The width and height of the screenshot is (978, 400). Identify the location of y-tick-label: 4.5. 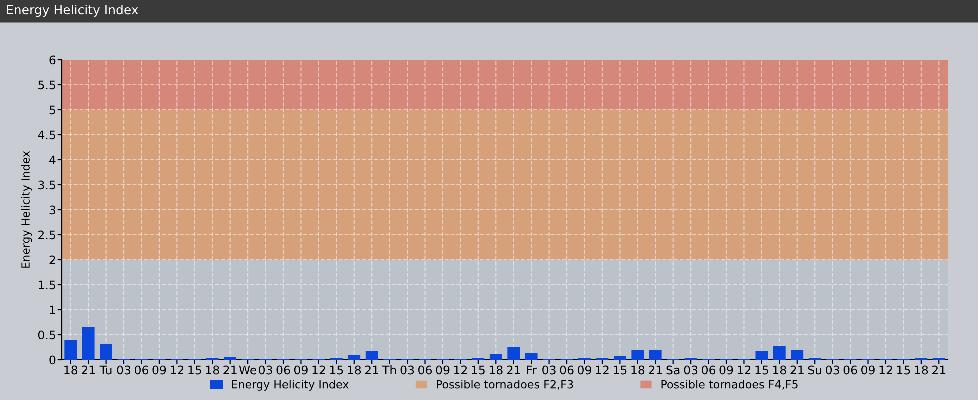
(47, 135).